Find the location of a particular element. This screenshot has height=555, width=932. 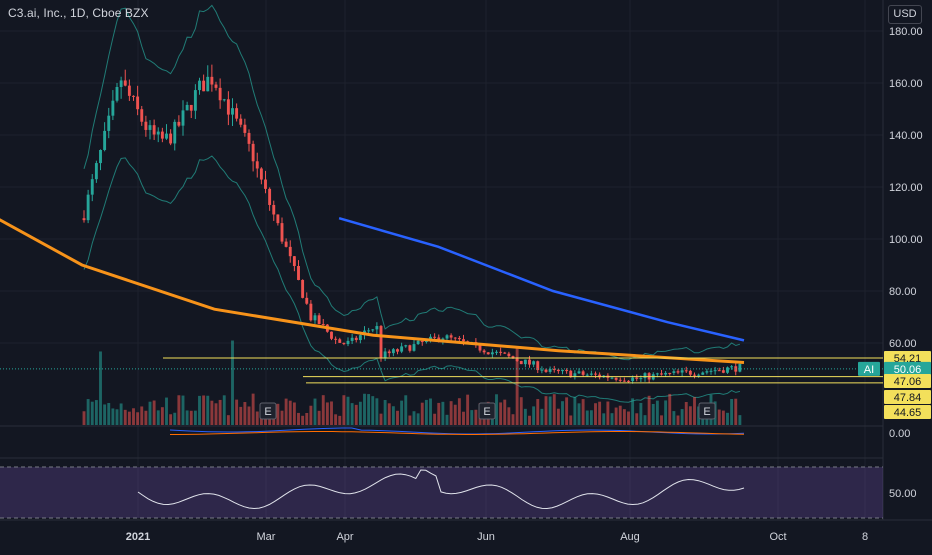

macd-signal-line is located at coordinates (457, 433).